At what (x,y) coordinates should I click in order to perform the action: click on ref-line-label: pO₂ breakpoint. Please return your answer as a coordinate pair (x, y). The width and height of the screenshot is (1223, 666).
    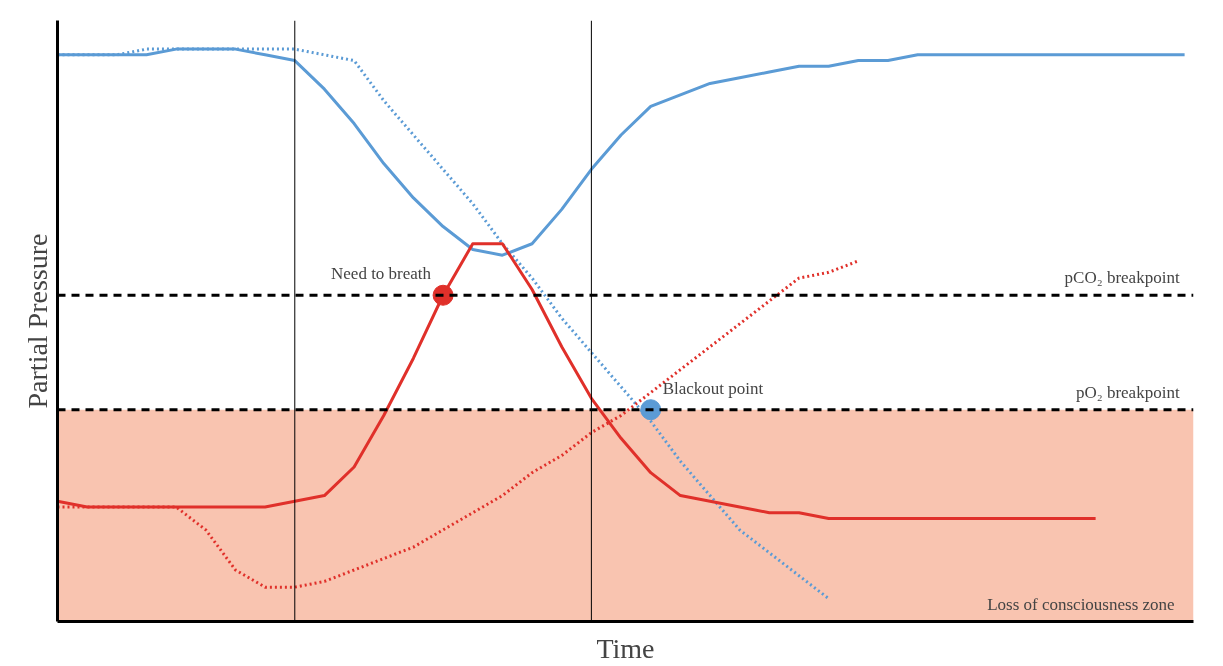
    Looking at the image, I should click on (1127, 392).